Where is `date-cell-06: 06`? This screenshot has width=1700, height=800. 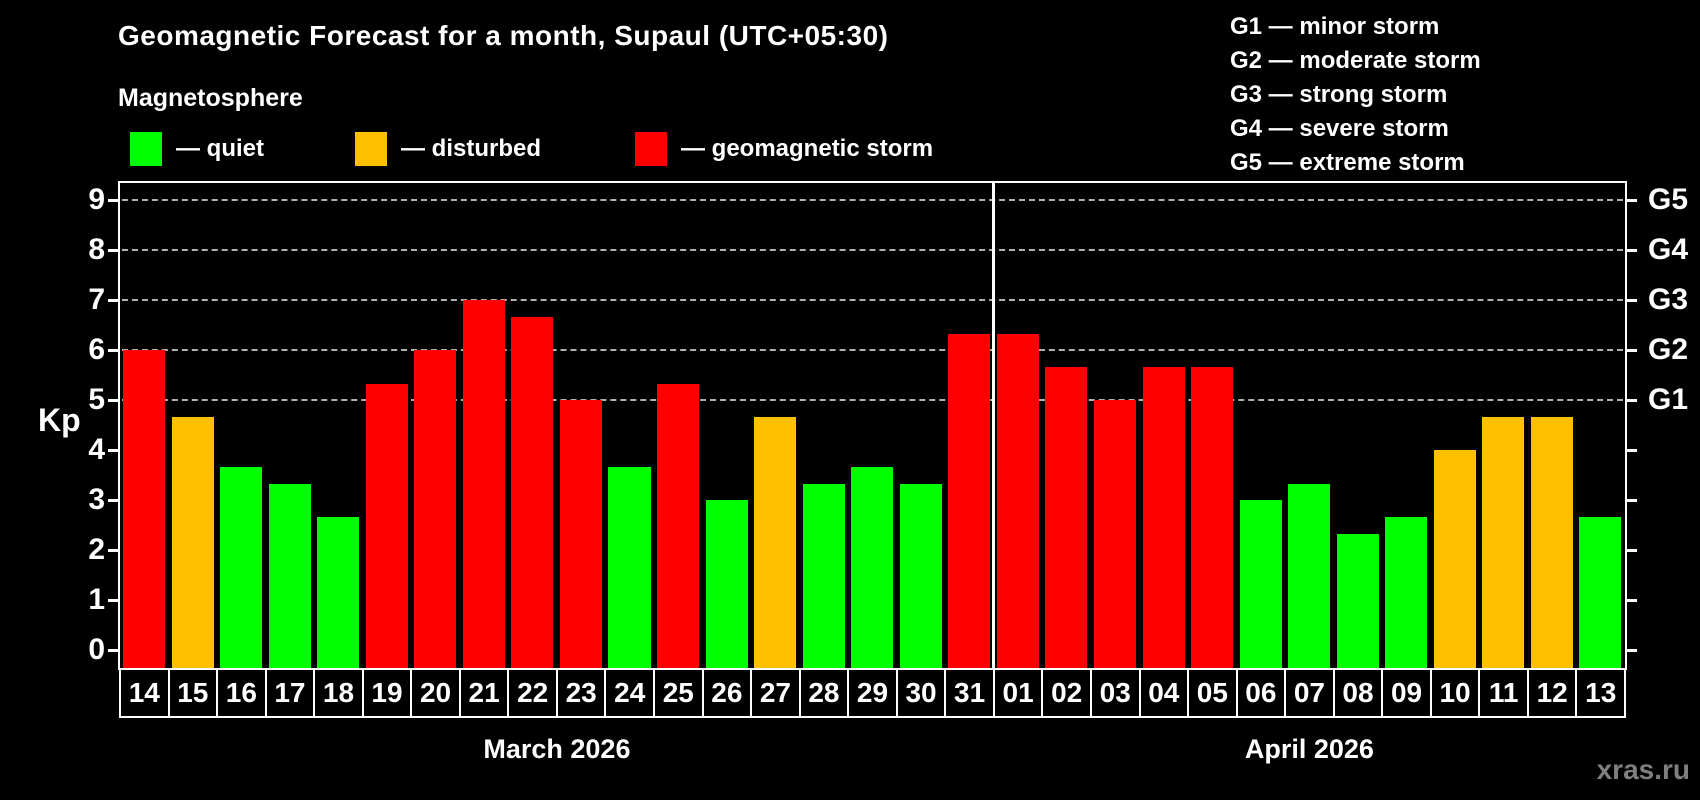 date-cell-06: 06 is located at coordinates (1261, 693).